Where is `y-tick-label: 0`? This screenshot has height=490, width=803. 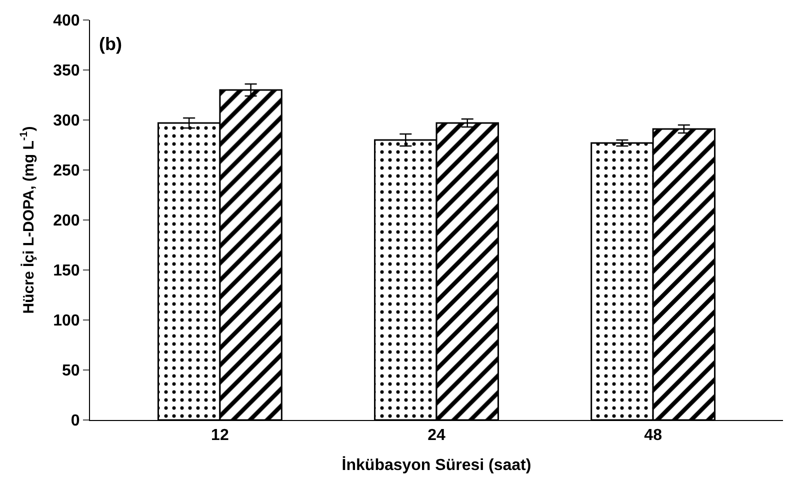 y-tick-label: 0 is located at coordinates (75, 421).